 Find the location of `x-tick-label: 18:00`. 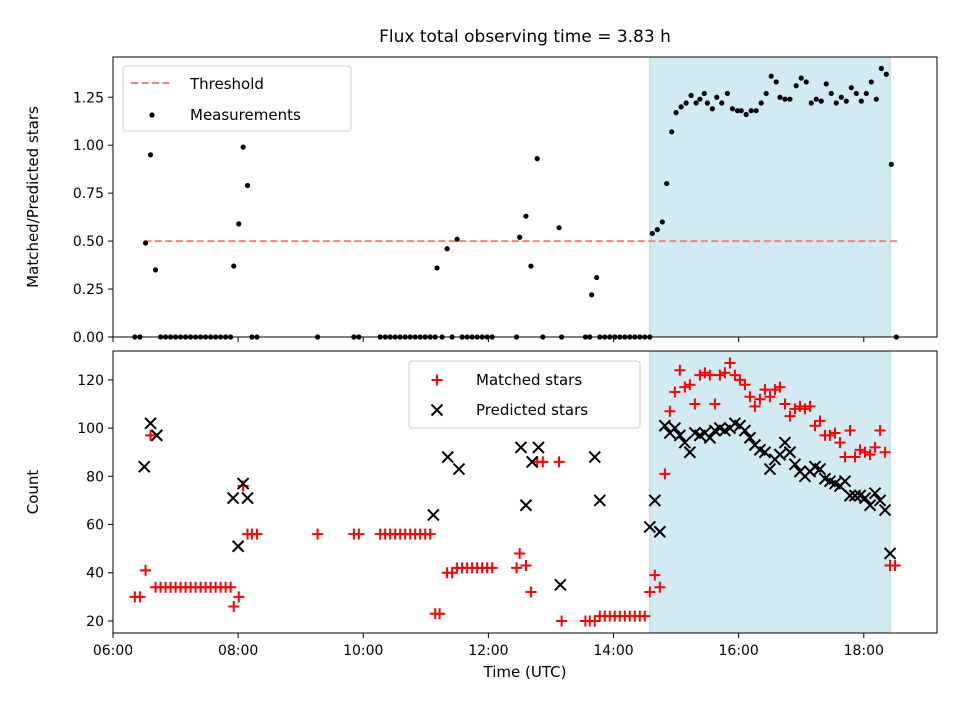

x-tick-label: 18:00 is located at coordinates (864, 651).